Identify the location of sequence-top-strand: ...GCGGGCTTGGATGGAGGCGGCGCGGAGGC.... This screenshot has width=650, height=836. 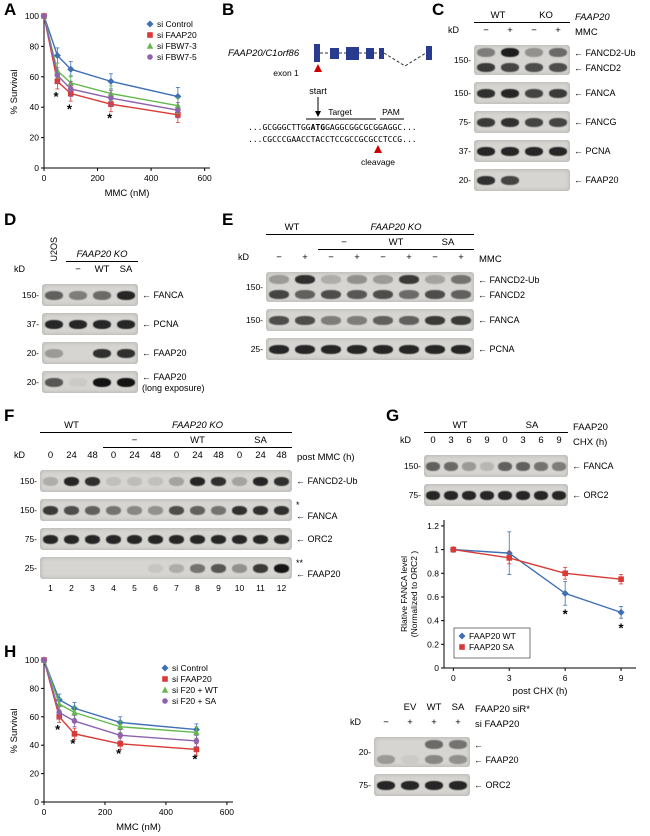
(332, 127).